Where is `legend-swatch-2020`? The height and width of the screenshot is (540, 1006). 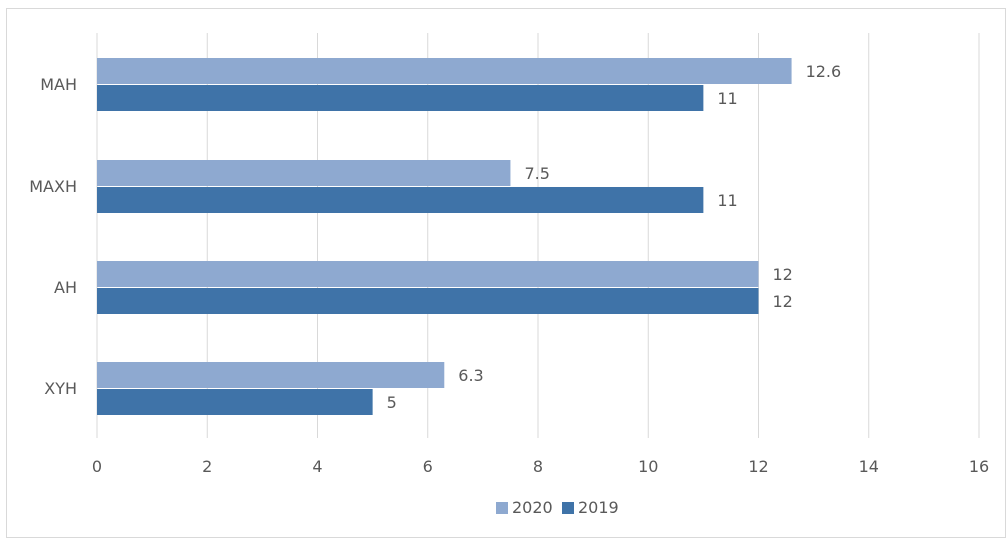 legend-swatch-2020 is located at coordinates (502, 508).